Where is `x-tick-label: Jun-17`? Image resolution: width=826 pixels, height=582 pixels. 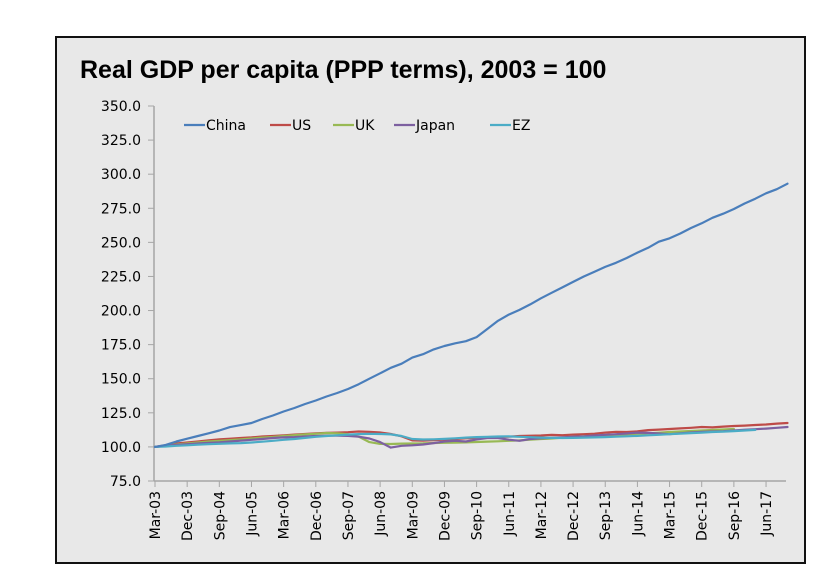
x-tick-label: Jun-17 is located at coordinates (767, 514).